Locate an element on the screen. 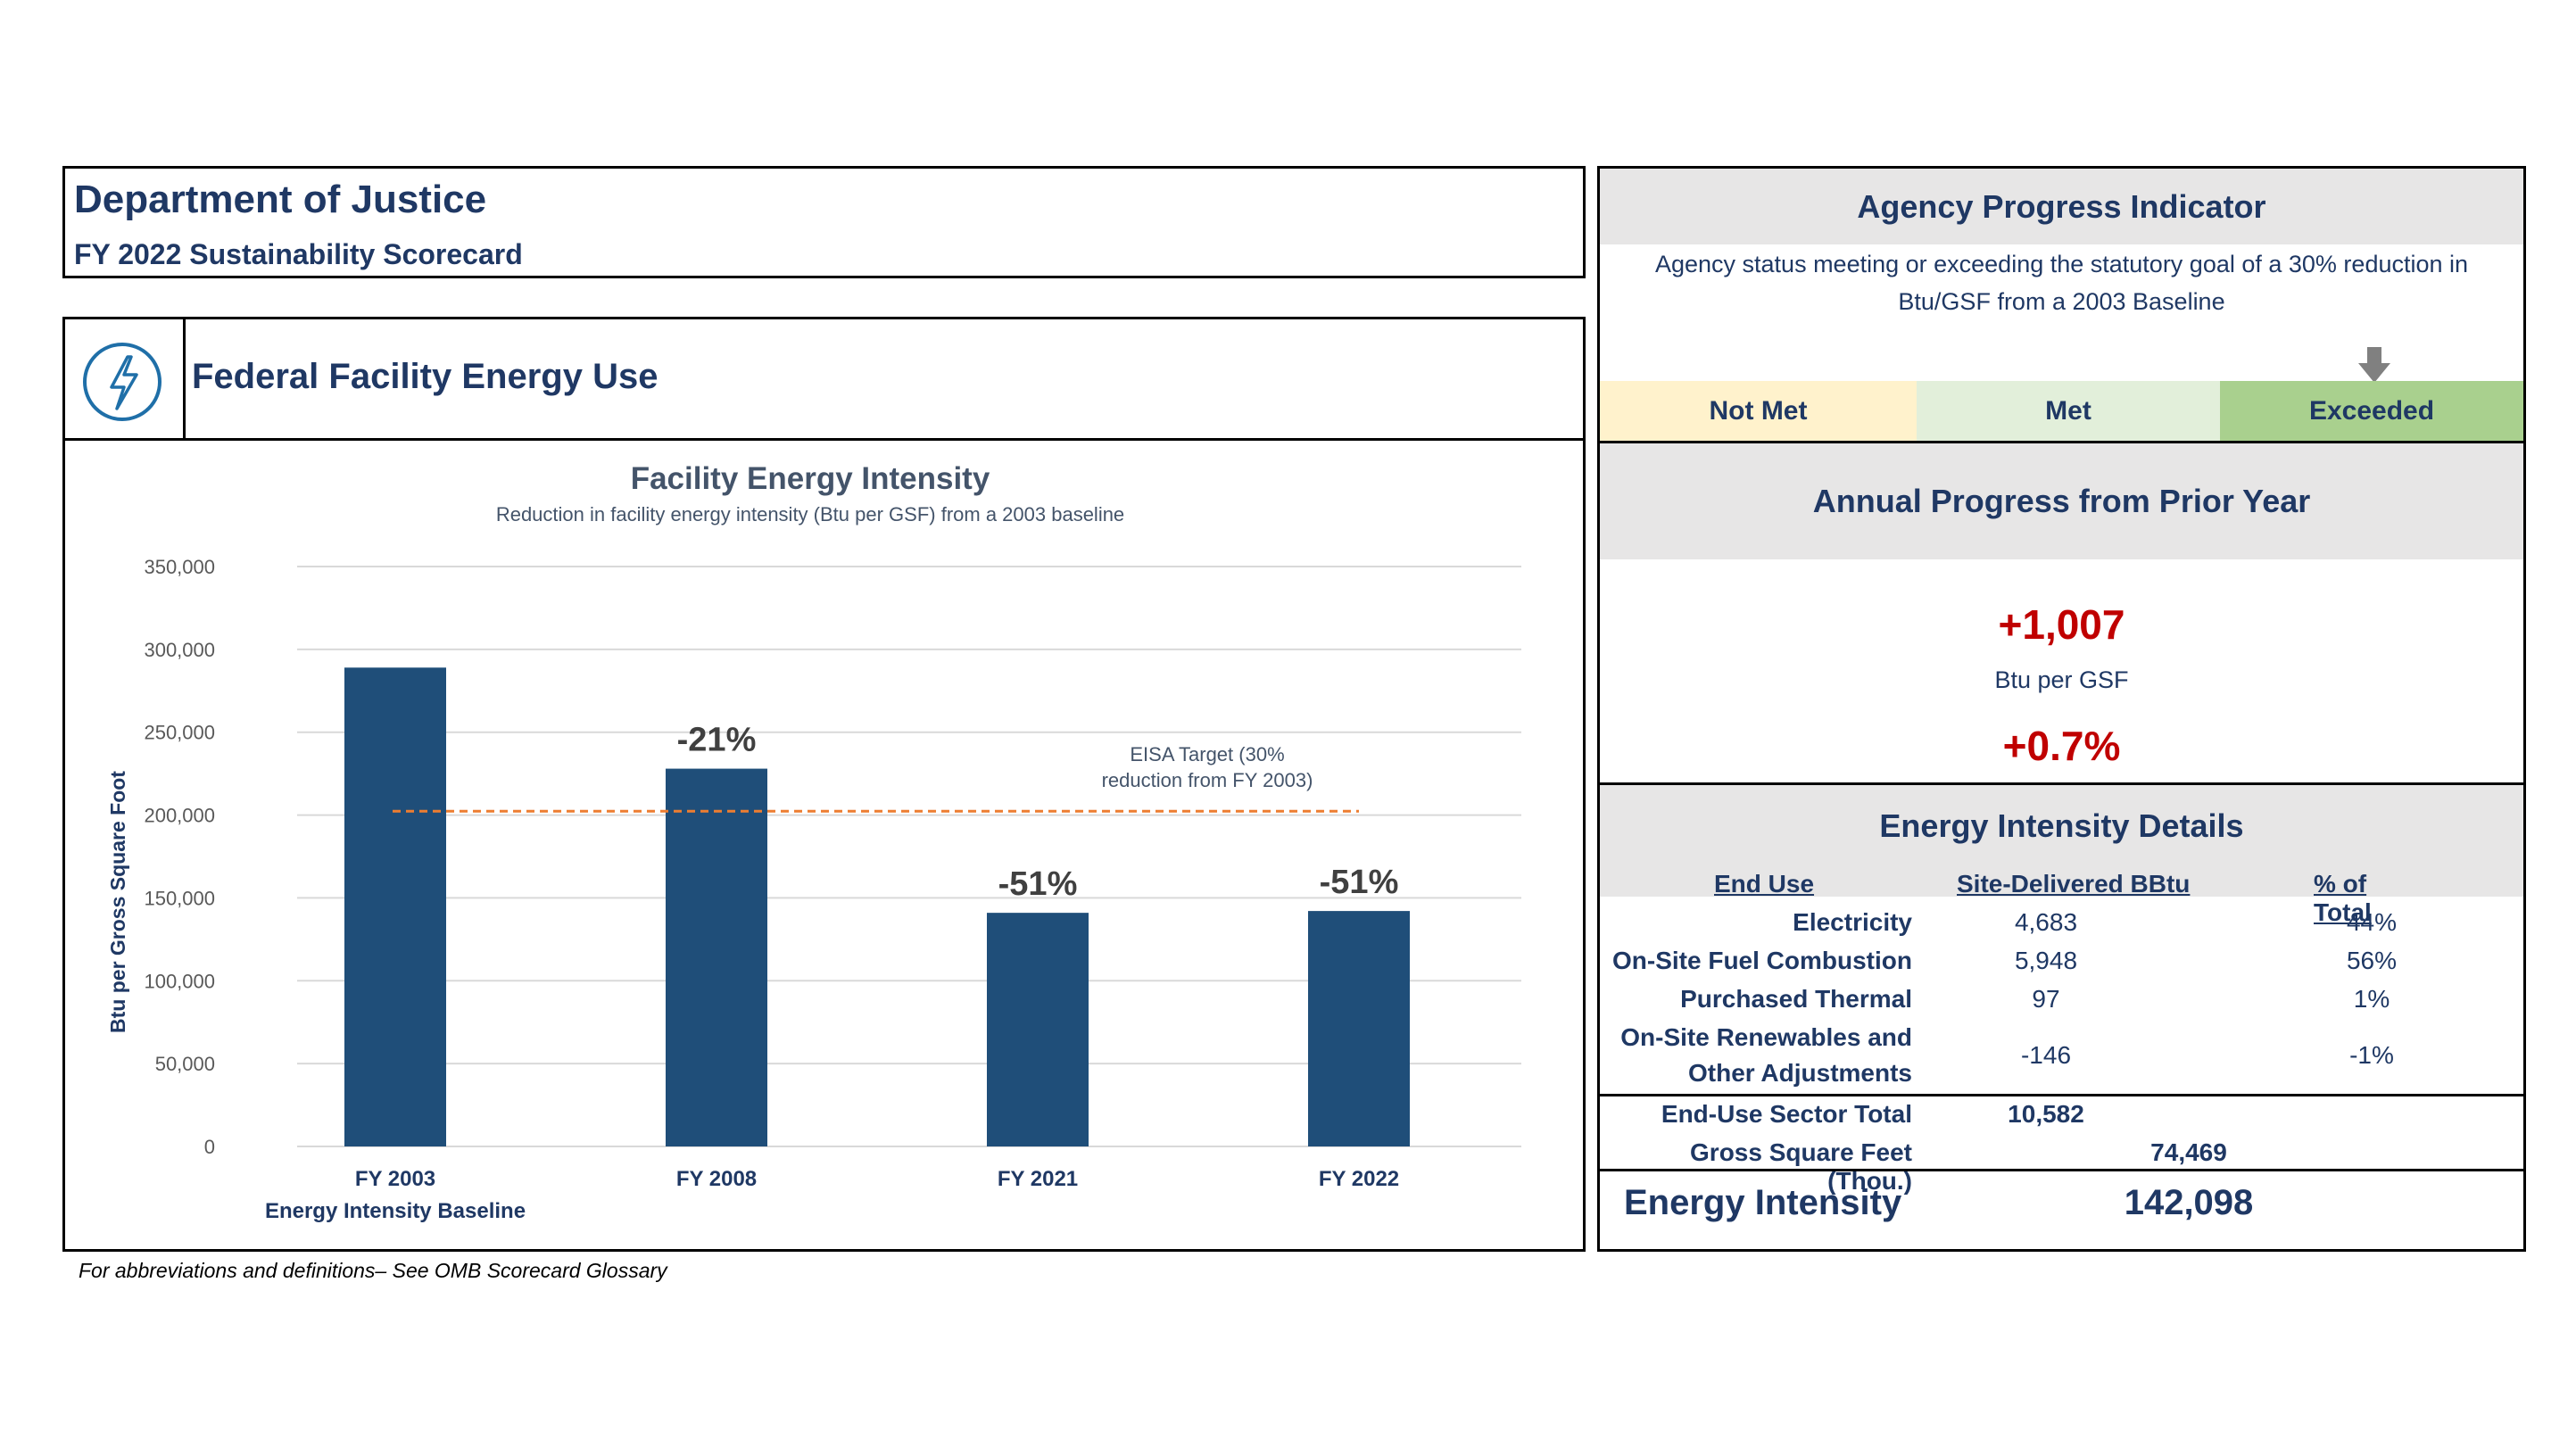 The width and height of the screenshot is (2576, 1448). row-pct-electricity: 44% is located at coordinates (2372, 922).